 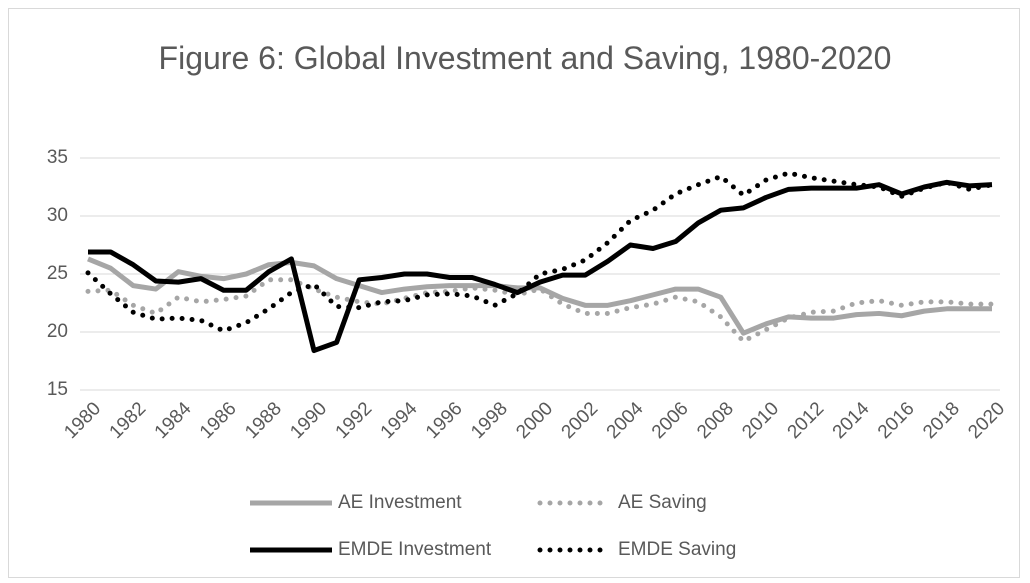 I want to click on x-tick-label: 1984, so click(x=173, y=420).